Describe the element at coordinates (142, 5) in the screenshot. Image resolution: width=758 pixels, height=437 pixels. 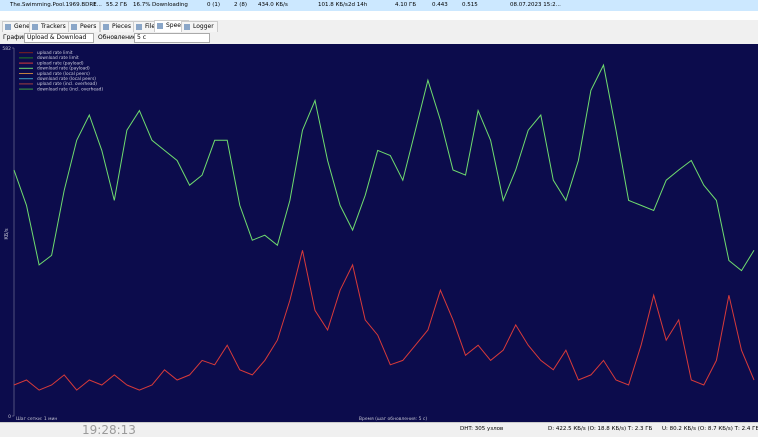
I see `cell: 16.7%` at that location.